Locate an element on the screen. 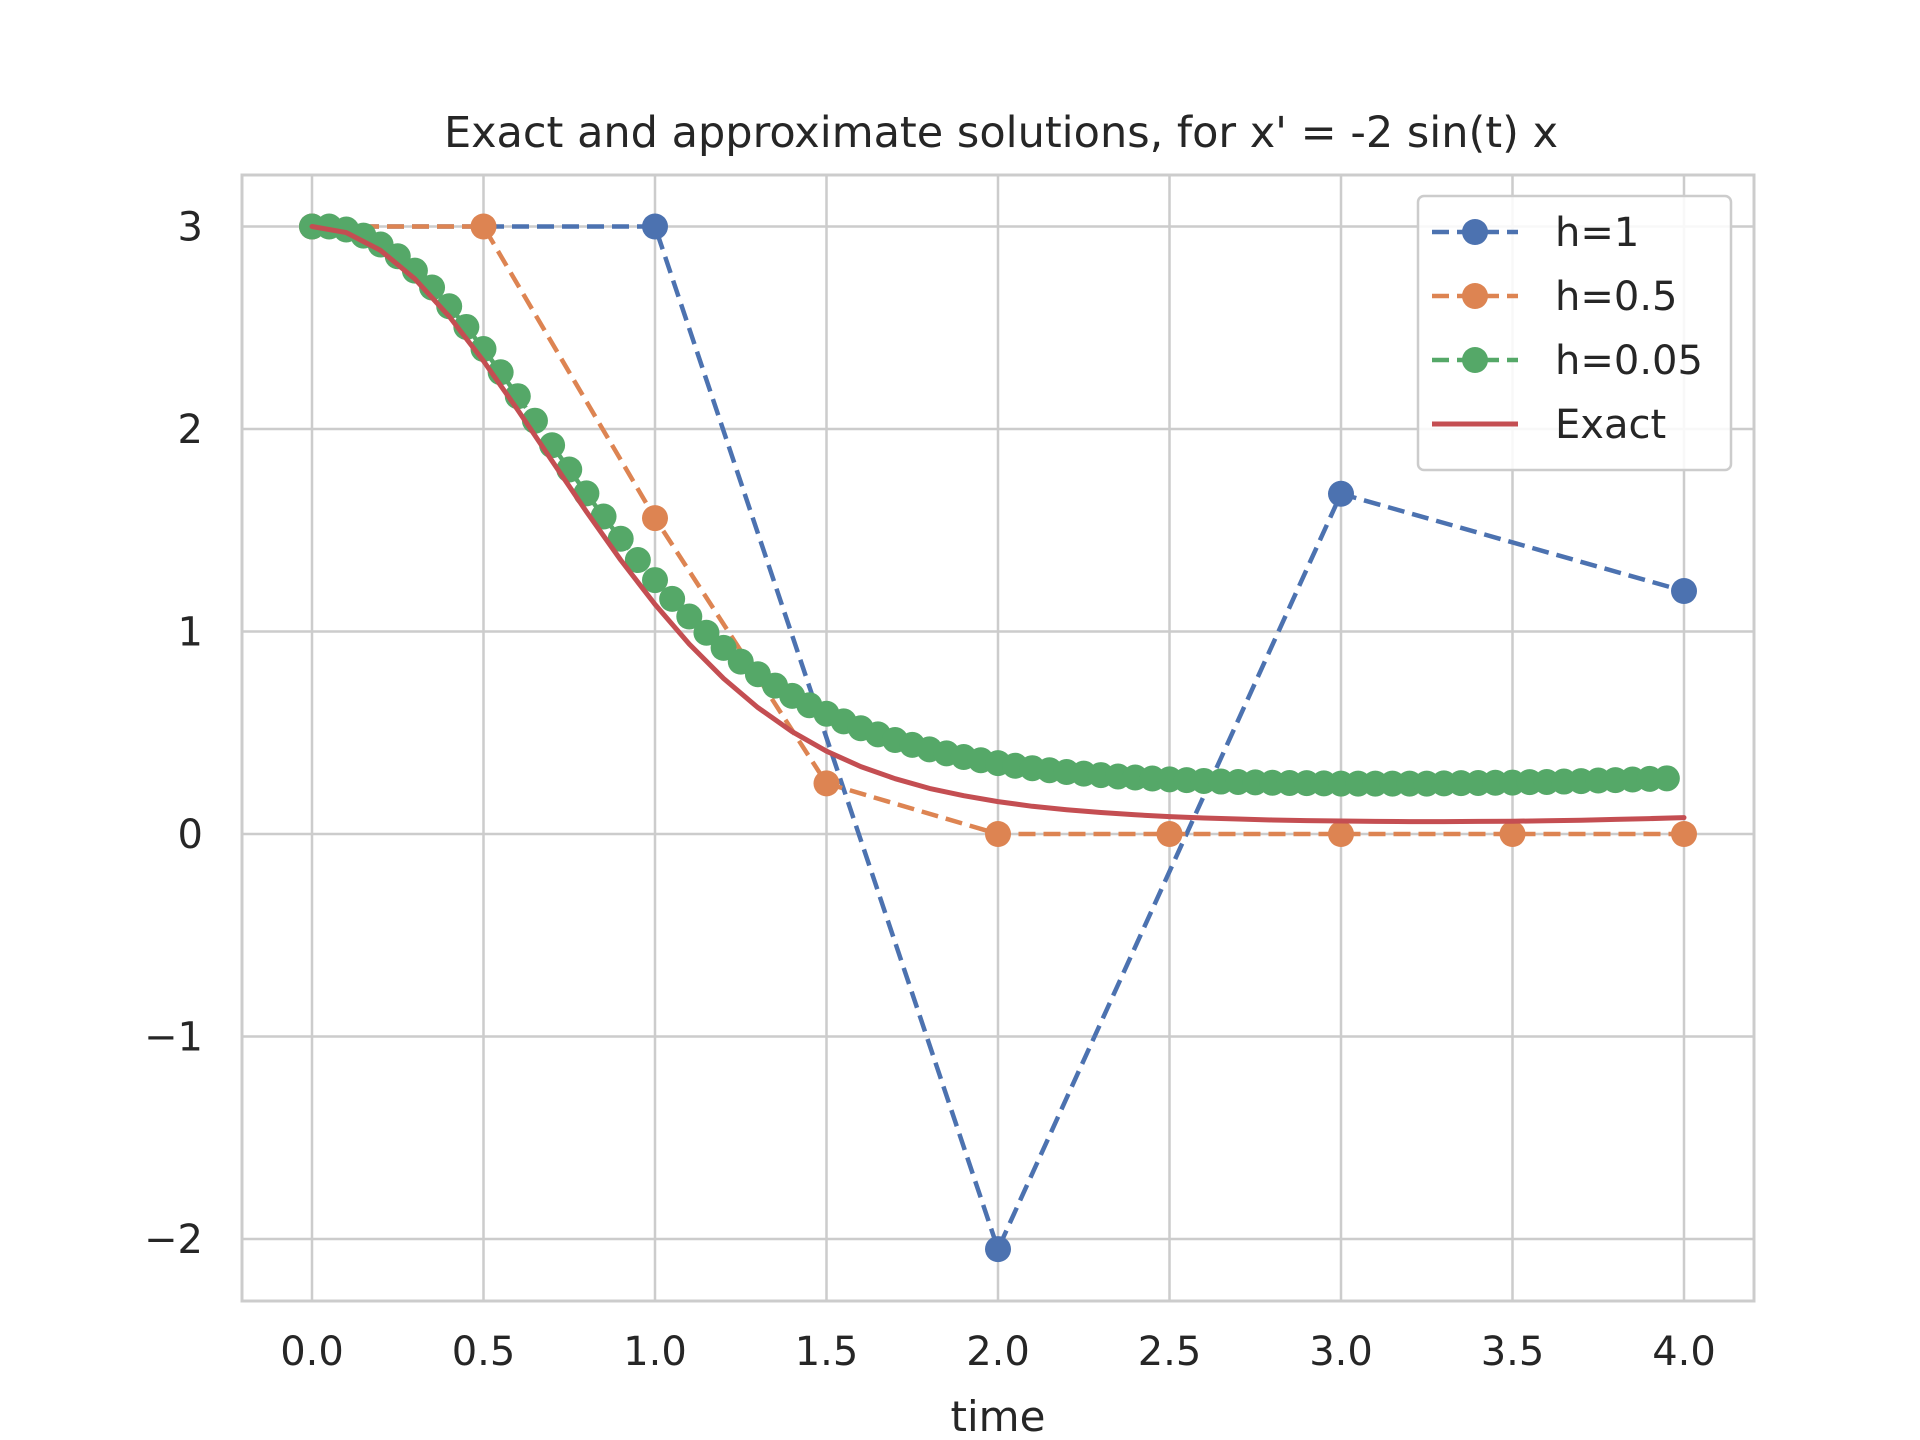 This screenshot has width=1920, height=1440. y-tick-label: 3 is located at coordinates (190, 228).